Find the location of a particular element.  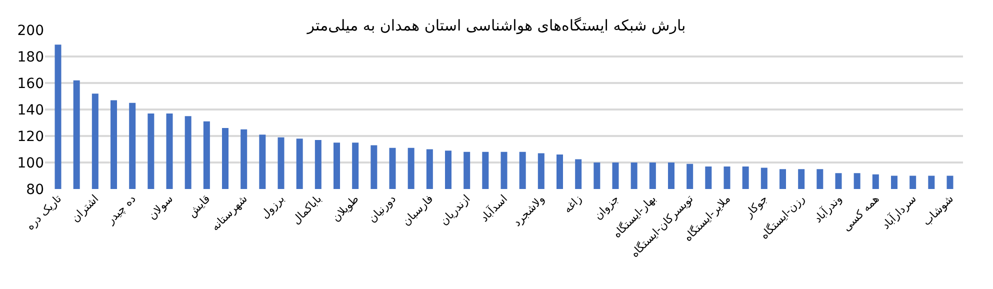

x-tick-label: اشتران is located at coordinates (85, 208).